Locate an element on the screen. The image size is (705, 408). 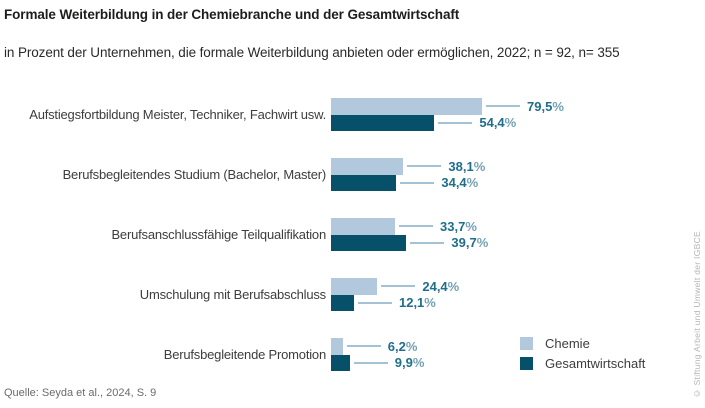
bar-row-gesamtwirtschaft: 12,1% is located at coordinates (383, 302).